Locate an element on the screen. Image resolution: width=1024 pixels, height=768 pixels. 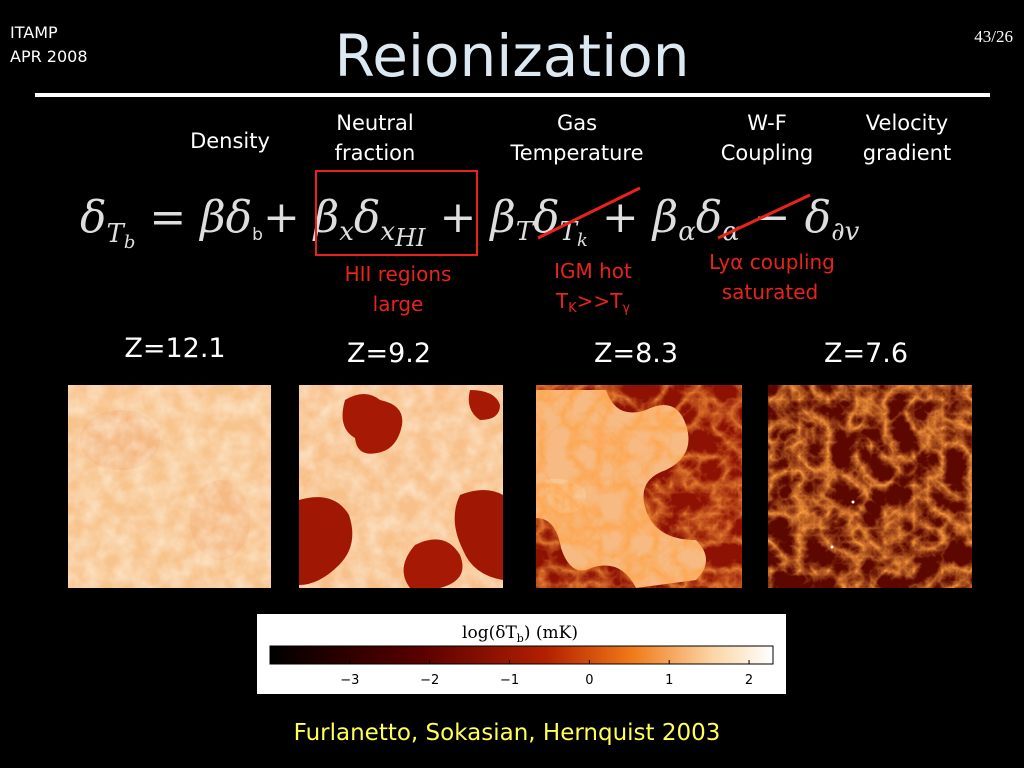
term-label: gradient is located at coordinates (907, 153).